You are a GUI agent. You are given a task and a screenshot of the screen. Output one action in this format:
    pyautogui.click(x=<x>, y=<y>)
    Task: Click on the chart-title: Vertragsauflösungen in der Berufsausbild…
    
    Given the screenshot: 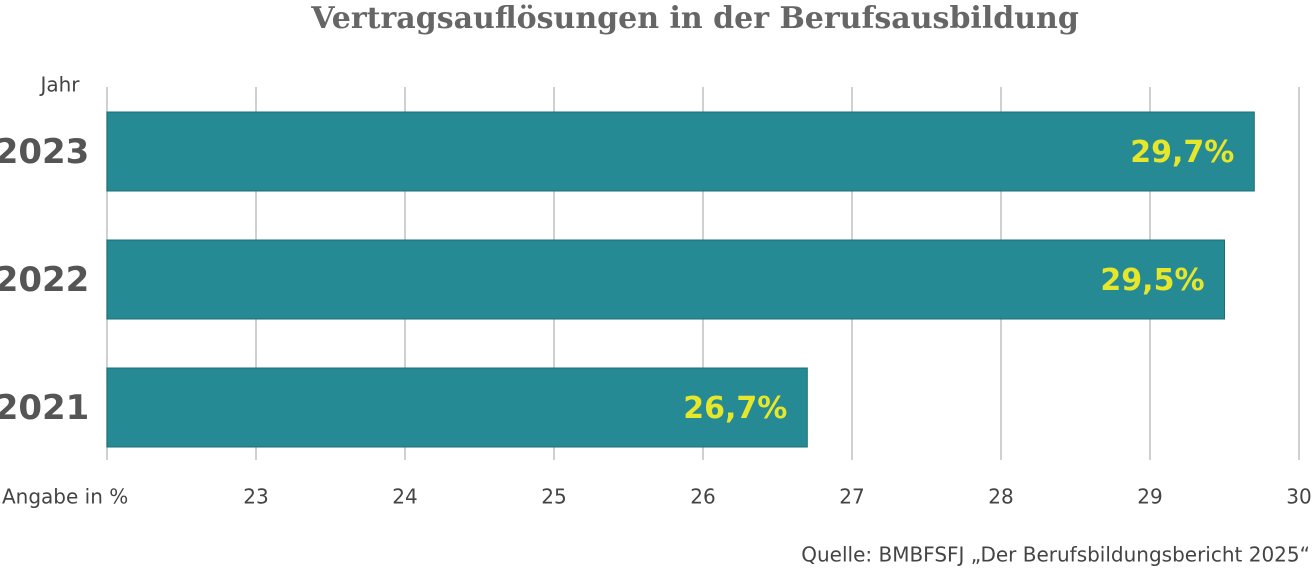 What is the action you would take?
    pyautogui.click(x=694, y=18)
    